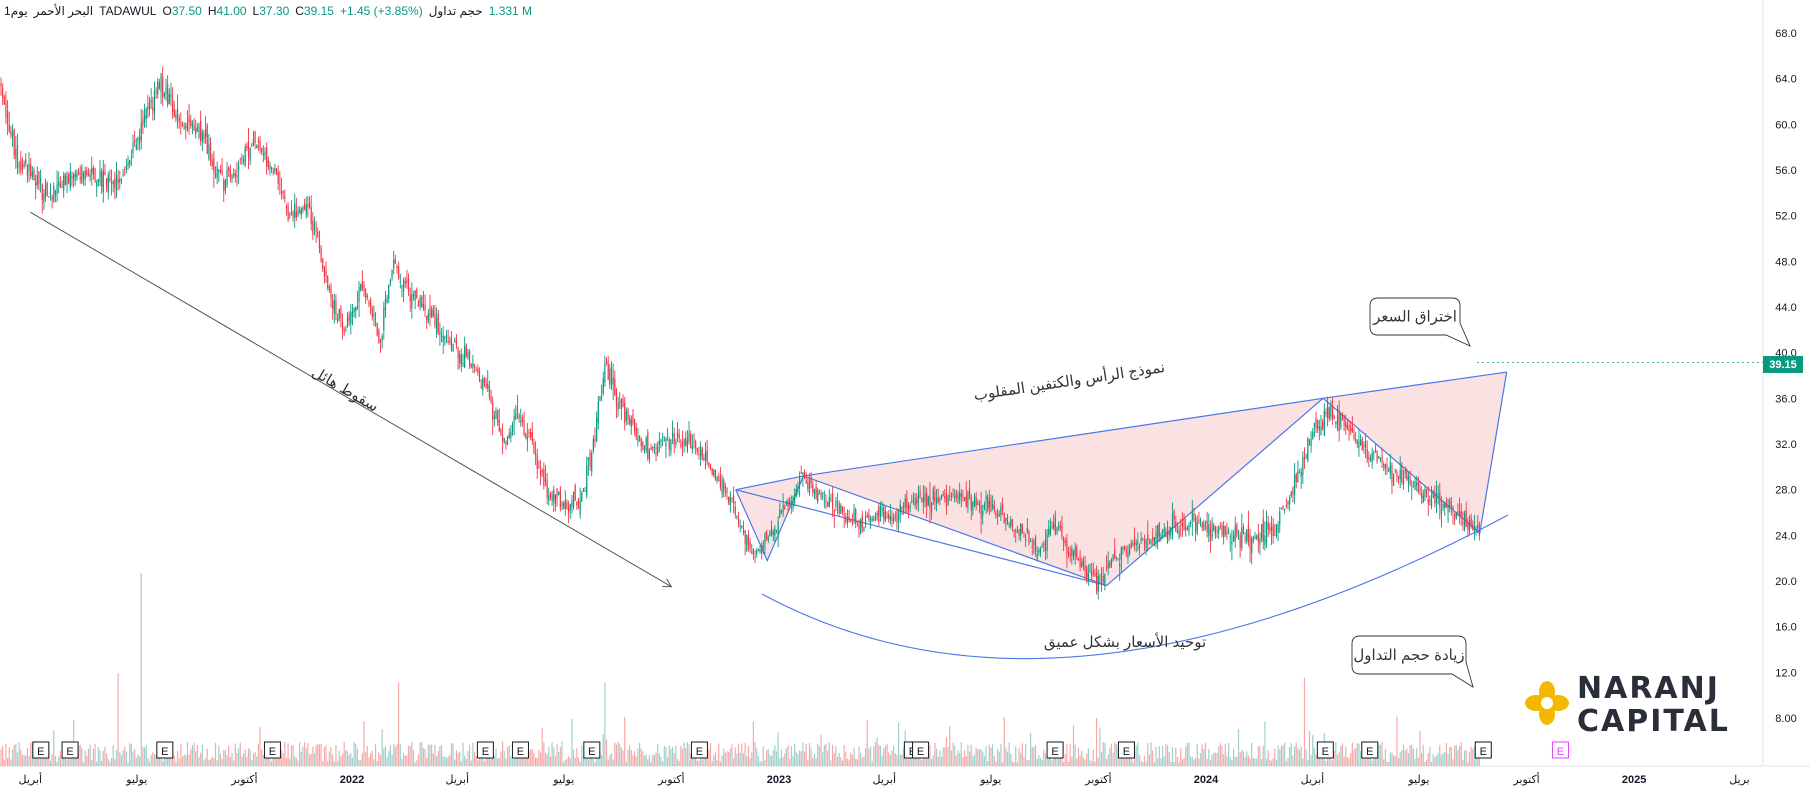  I want to click on header-period: 1يوم, so click(16, 11).